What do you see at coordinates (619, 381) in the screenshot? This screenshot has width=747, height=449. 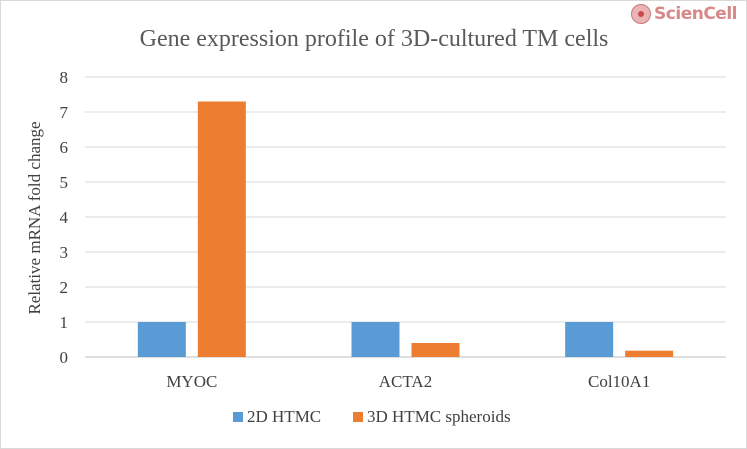 I see `x-tick-label: Col10A1` at bounding box center [619, 381].